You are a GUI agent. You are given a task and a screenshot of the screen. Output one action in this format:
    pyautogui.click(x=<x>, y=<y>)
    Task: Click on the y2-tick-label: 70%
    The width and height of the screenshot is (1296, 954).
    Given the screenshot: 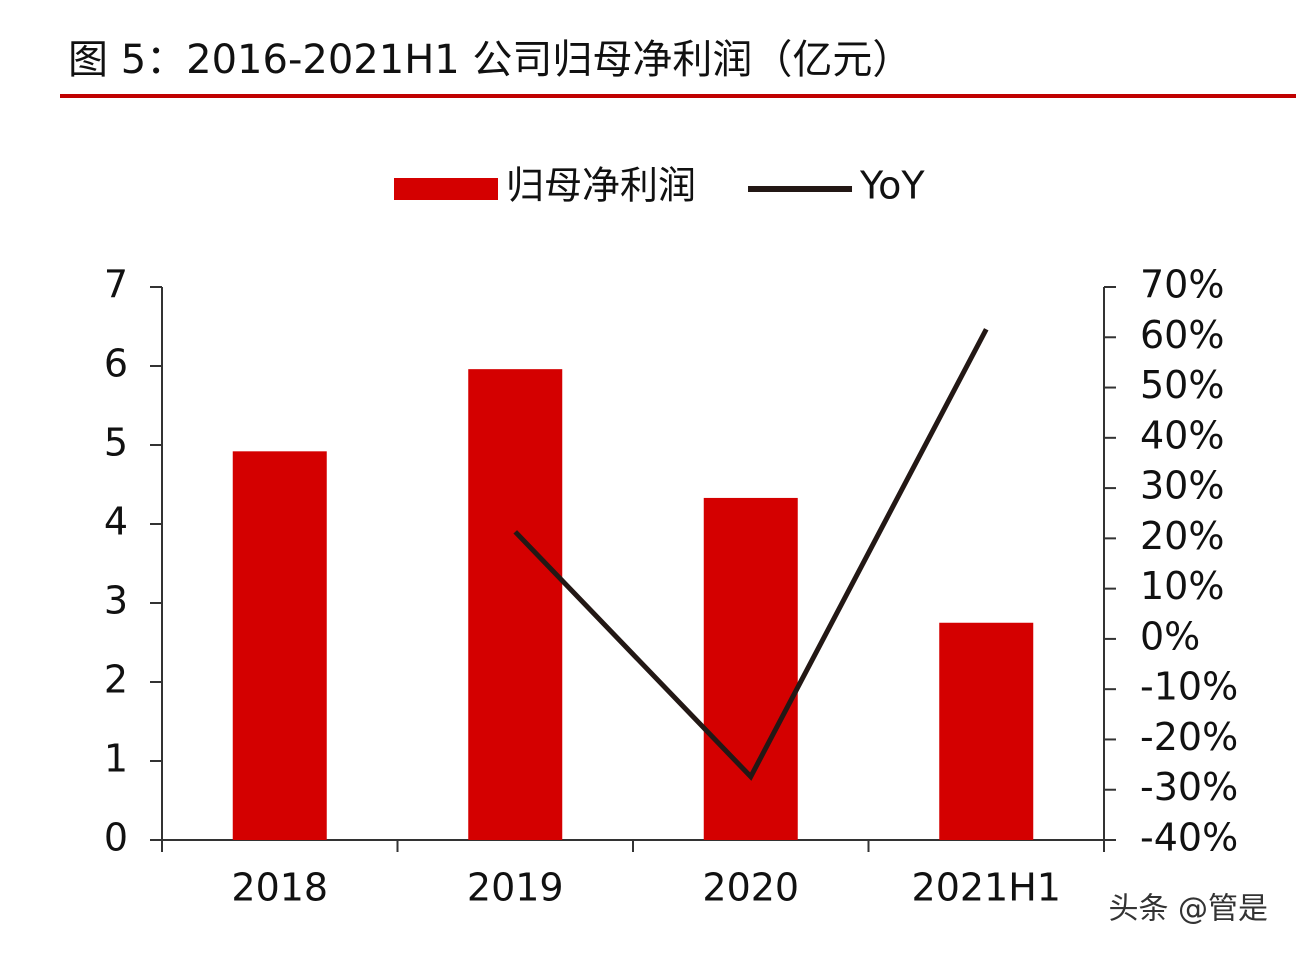 What is the action you would take?
    pyautogui.click(x=1182, y=285)
    